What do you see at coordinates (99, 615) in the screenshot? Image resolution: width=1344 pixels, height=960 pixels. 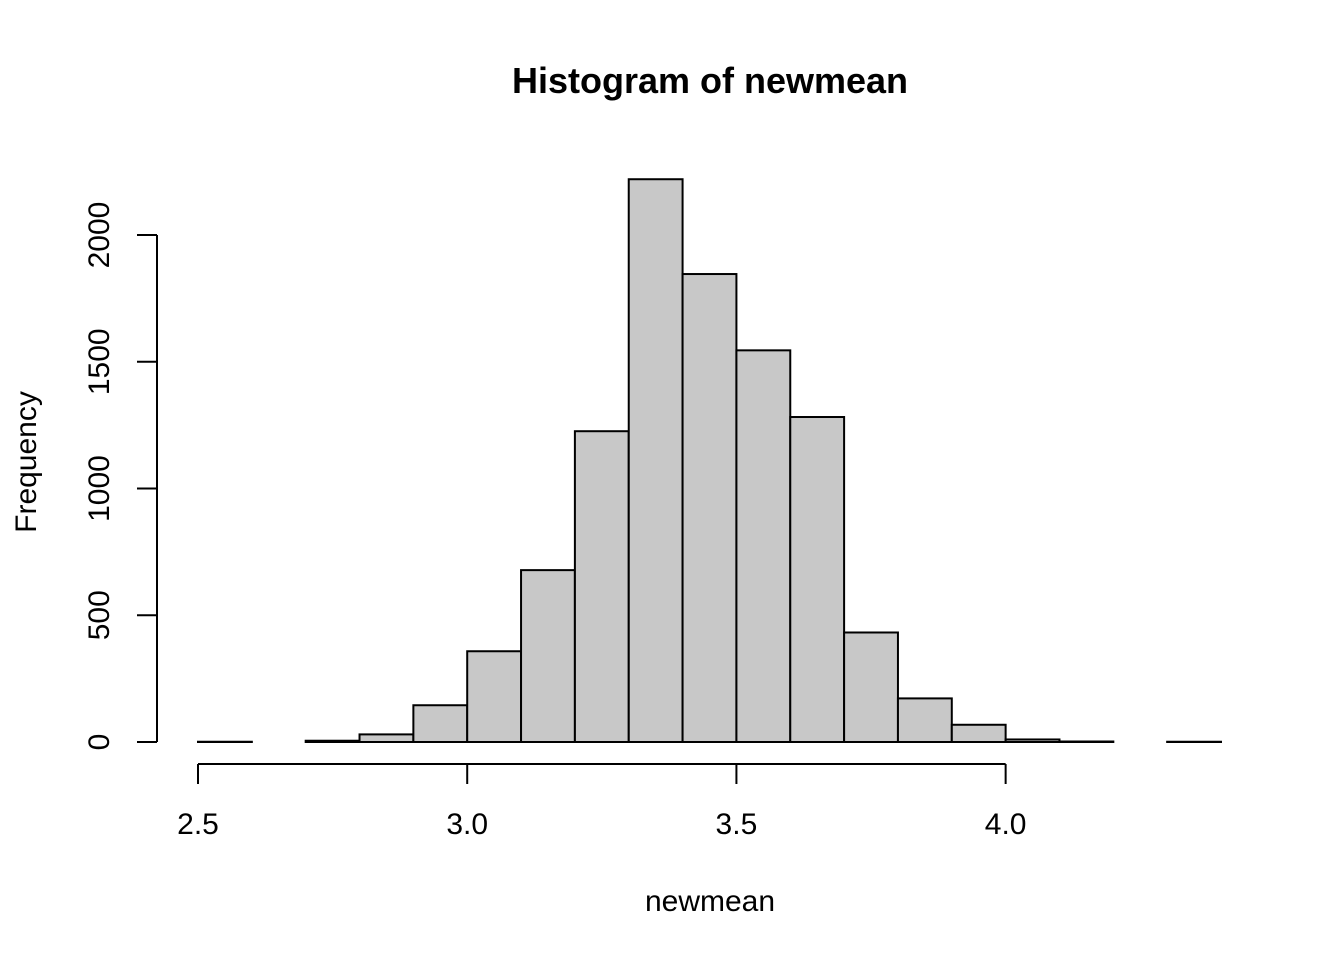 I see `y-tick-label: 500` at bounding box center [99, 615].